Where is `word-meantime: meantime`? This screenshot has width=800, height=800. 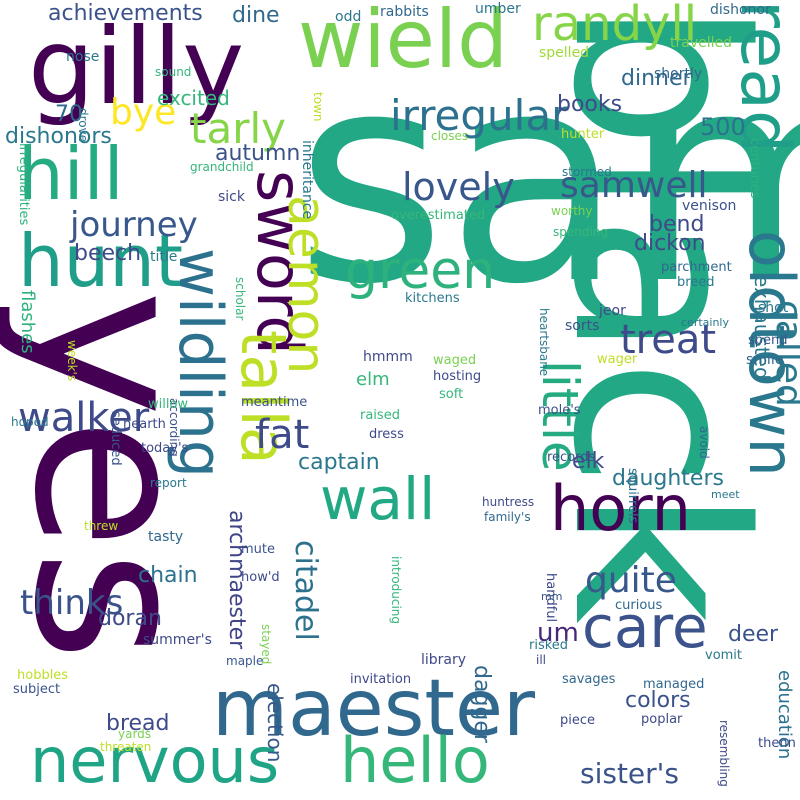 word-meantime: meantime is located at coordinates (274, 402).